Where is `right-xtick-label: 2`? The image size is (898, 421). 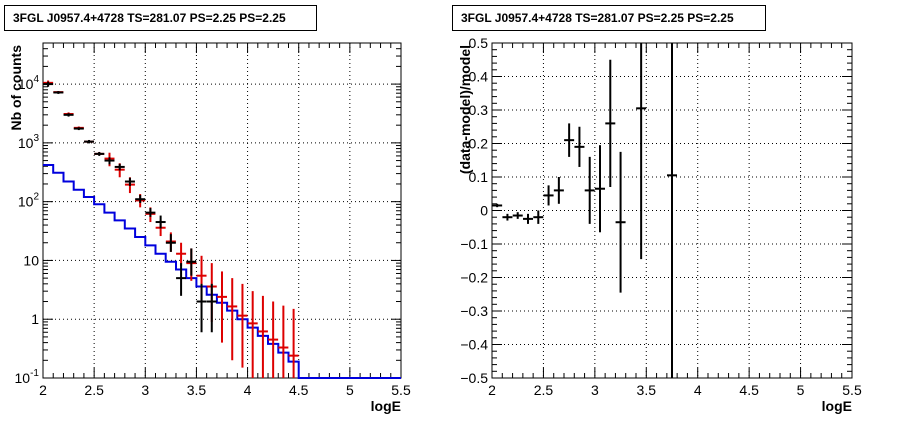 right-xtick-label: 2 is located at coordinates (492, 390).